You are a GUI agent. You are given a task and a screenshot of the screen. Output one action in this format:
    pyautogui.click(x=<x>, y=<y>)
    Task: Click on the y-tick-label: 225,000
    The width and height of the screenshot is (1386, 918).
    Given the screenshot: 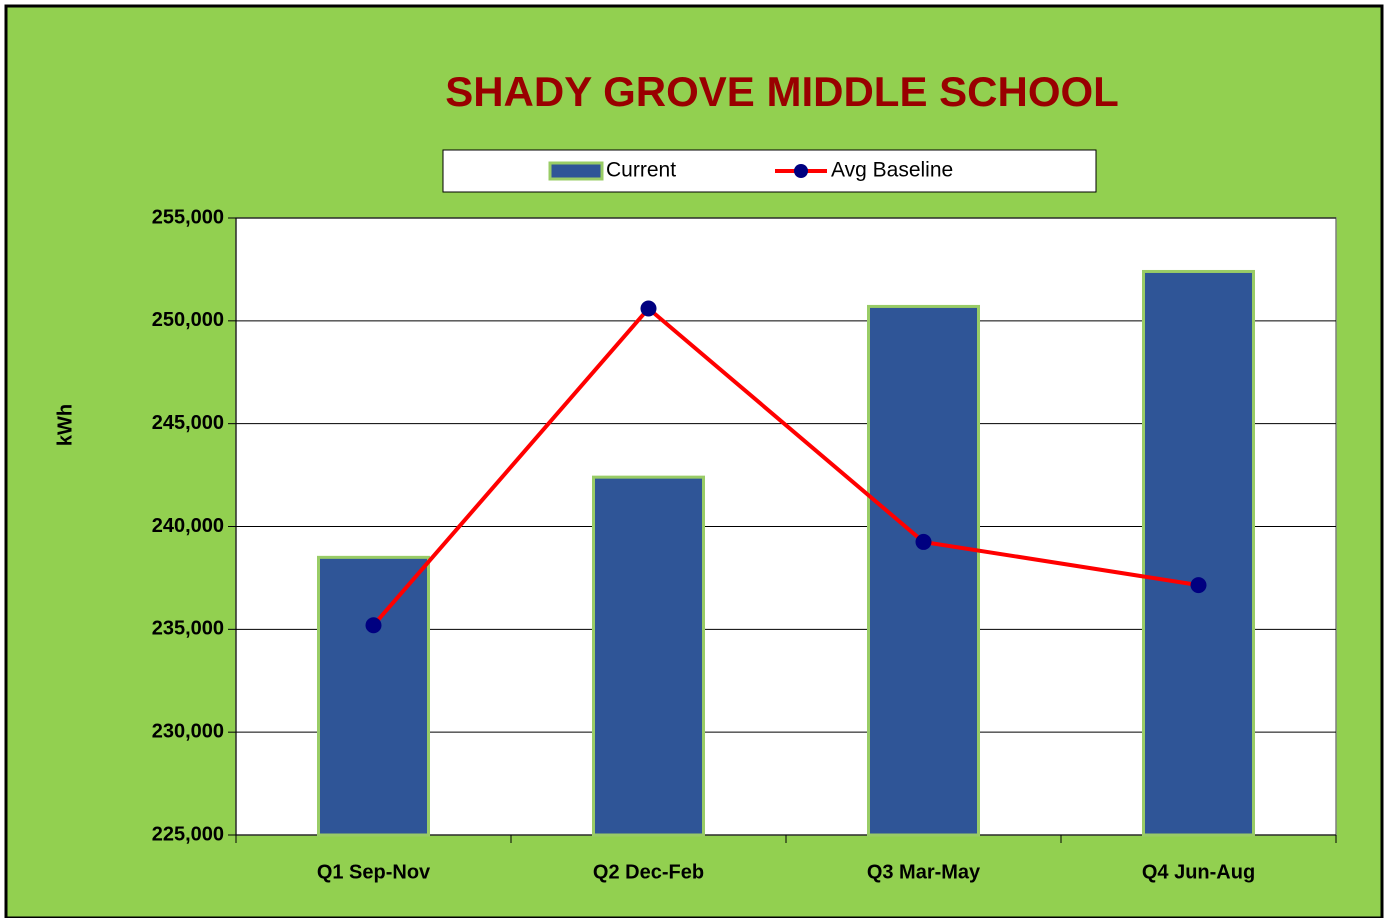 What is the action you would take?
    pyautogui.click(x=188, y=834)
    